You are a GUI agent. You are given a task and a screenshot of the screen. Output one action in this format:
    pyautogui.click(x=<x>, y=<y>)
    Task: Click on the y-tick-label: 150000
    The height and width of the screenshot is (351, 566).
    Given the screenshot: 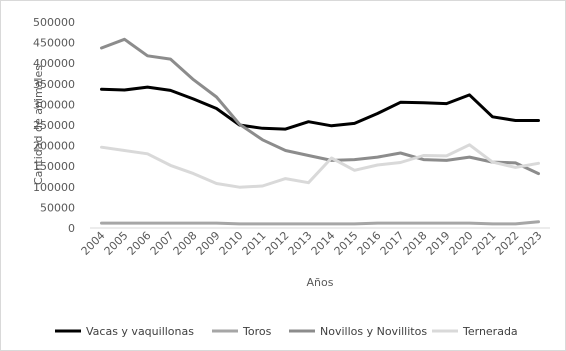 What is the action you would take?
    pyautogui.click(x=54, y=166)
    